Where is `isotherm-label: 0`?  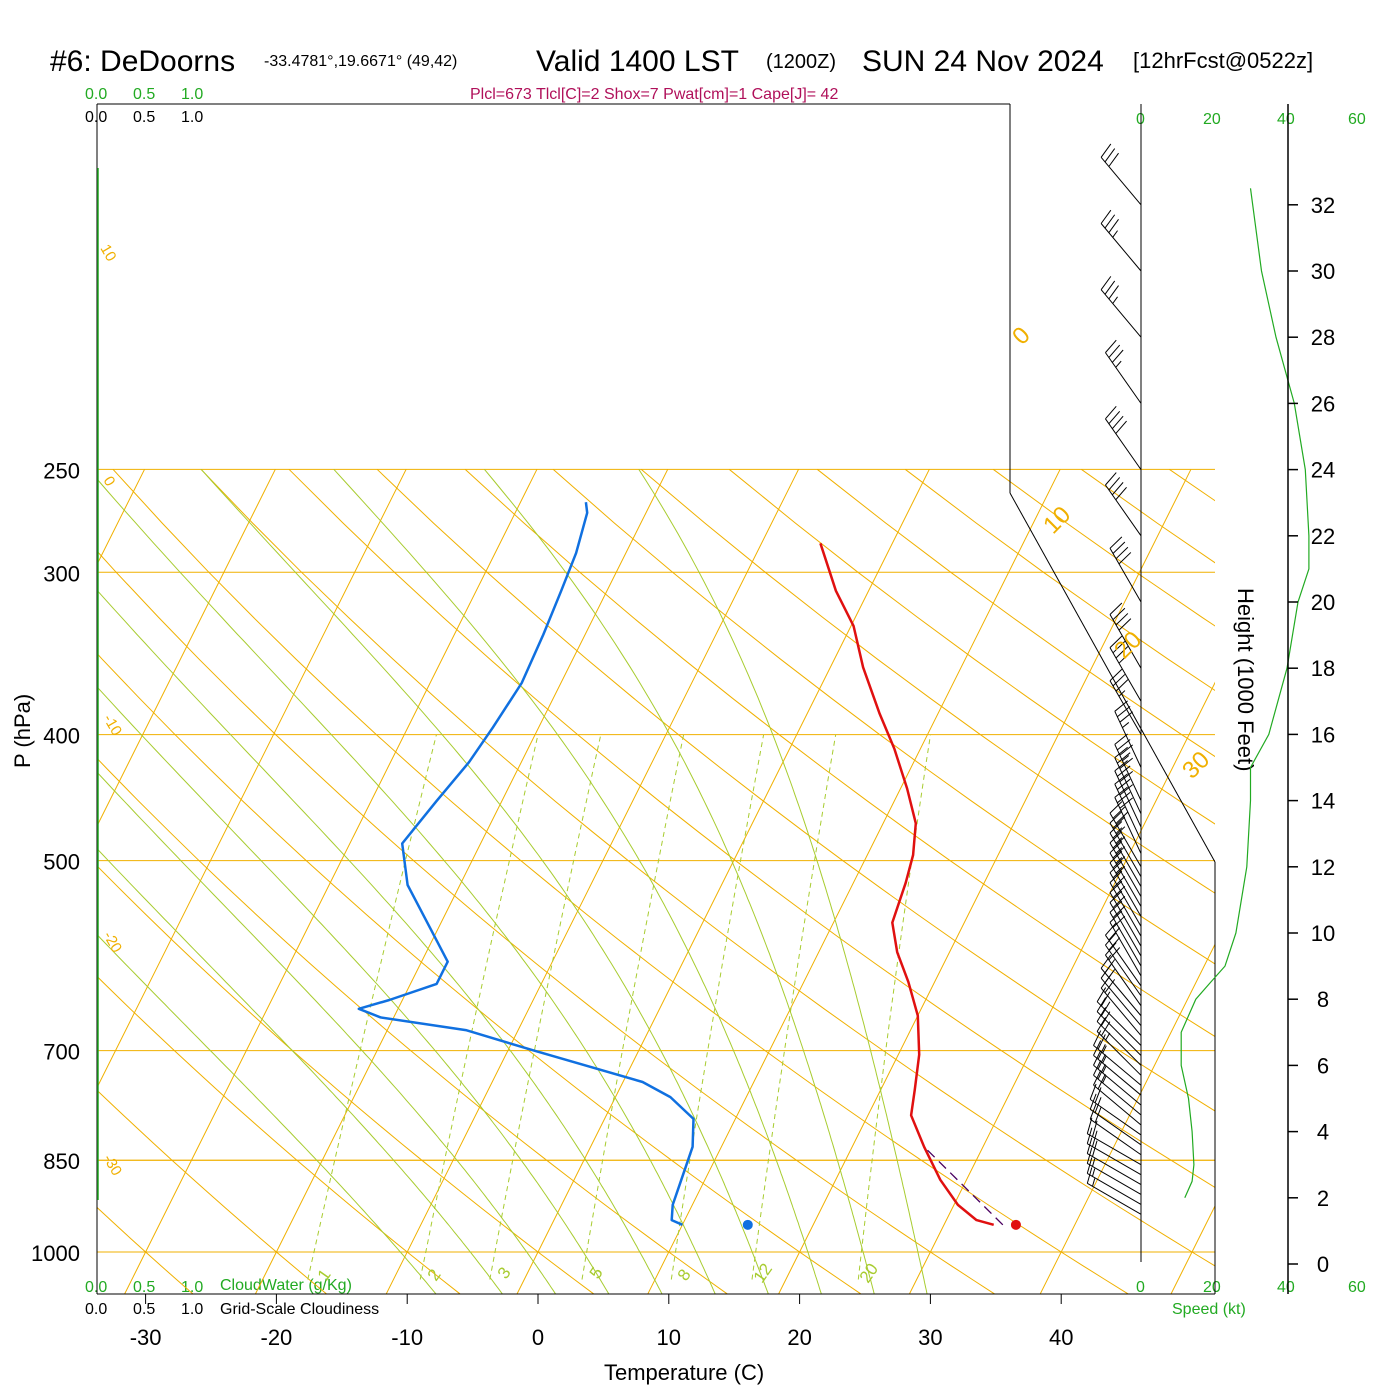
isotherm-label: 0 is located at coordinates (109, 482).